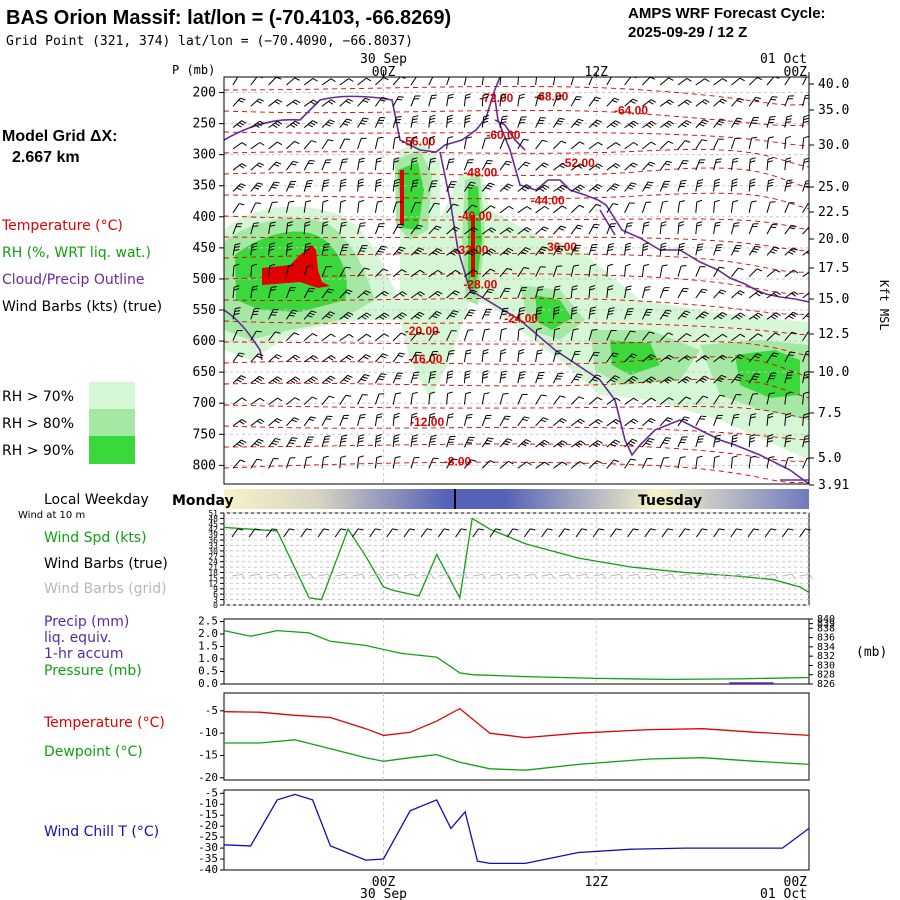 This screenshot has width=900, height=900. Describe the element at coordinates (796, 72) in the screenshot. I see `top-tick-time-2: 00Z` at that location.